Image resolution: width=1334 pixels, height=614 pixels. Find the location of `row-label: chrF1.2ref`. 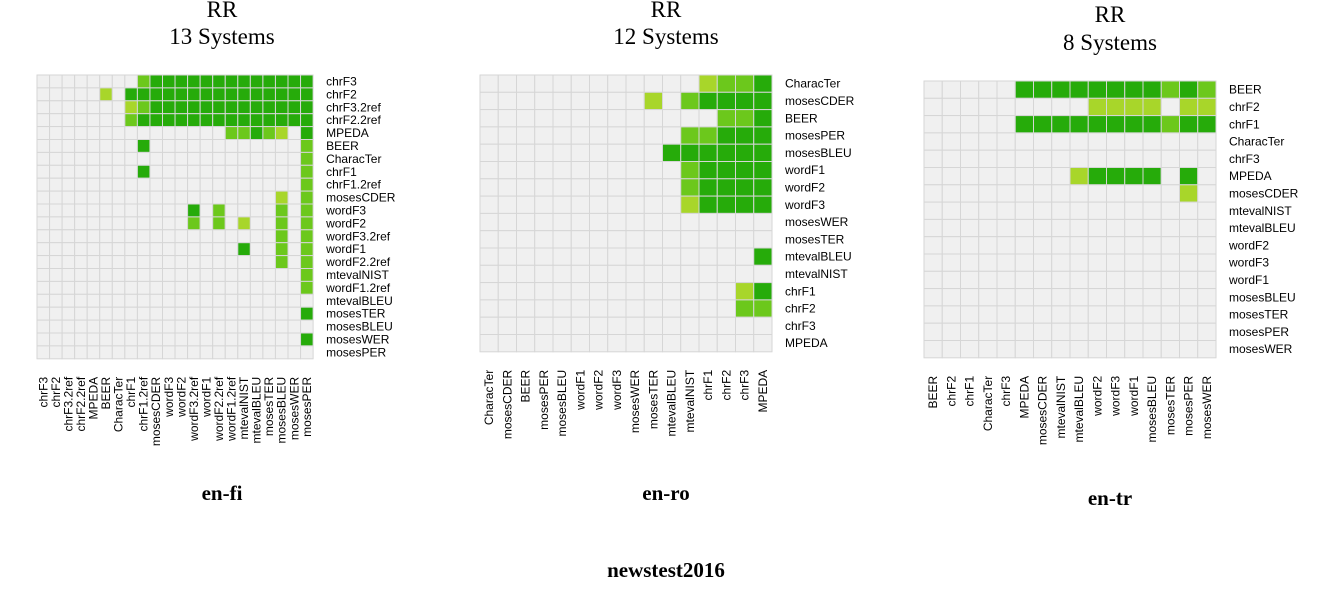

row-label: chrF1.2ref is located at coordinates (353, 185).